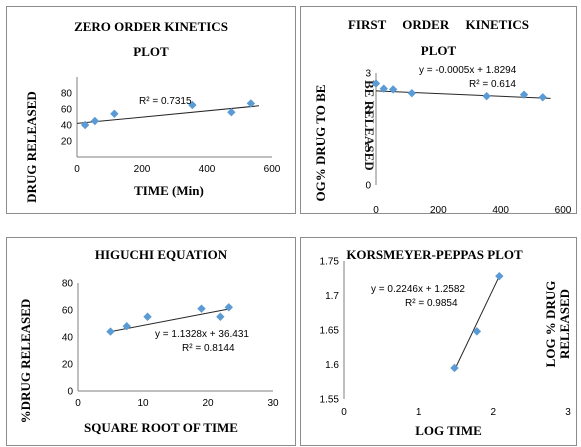  What do you see at coordinates (143, 403) in the screenshot?
I see `x-tick-label: 10` at bounding box center [143, 403].